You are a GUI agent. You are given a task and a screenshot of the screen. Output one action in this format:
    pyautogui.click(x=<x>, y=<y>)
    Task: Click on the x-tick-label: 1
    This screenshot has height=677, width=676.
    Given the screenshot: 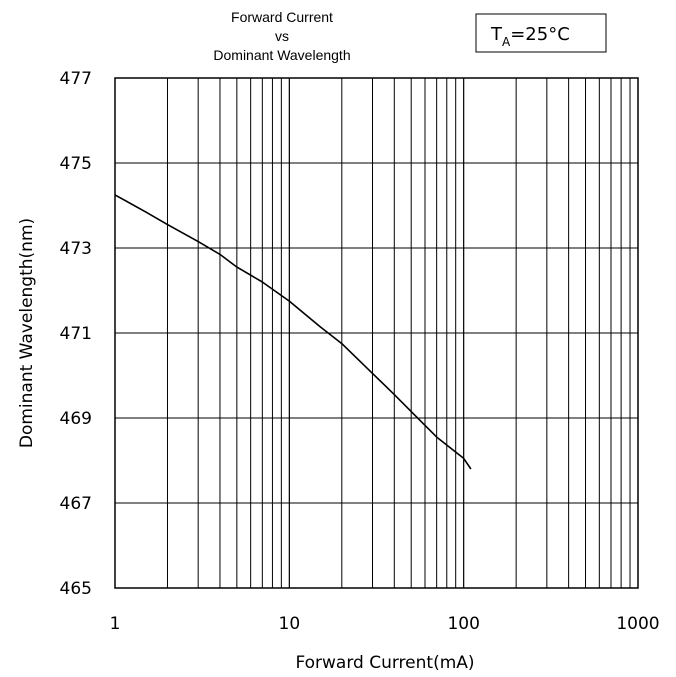 What is the action you would take?
    pyautogui.click(x=115, y=624)
    